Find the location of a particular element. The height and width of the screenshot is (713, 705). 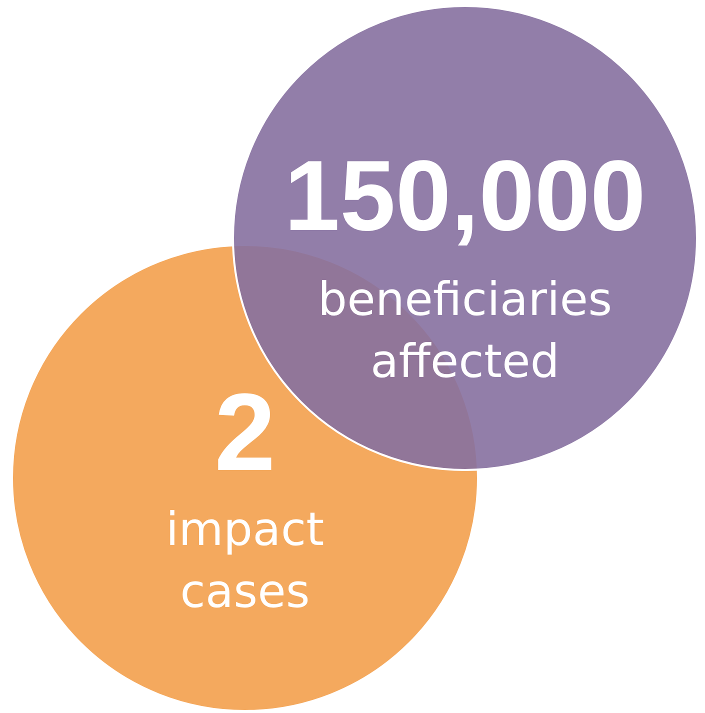

data-label: 2 is located at coordinates (245, 432).